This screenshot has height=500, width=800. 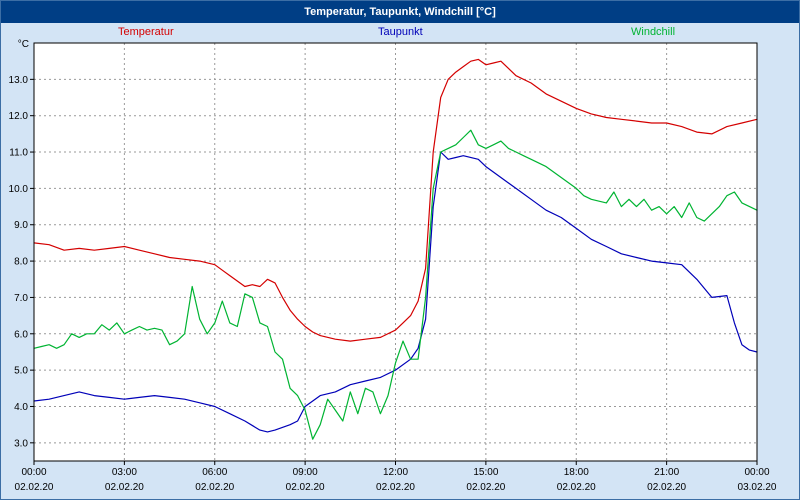 What do you see at coordinates (19, 189) in the screenshot?
I see `y-tick-label: 10.0` at bounding box center [19, 189].